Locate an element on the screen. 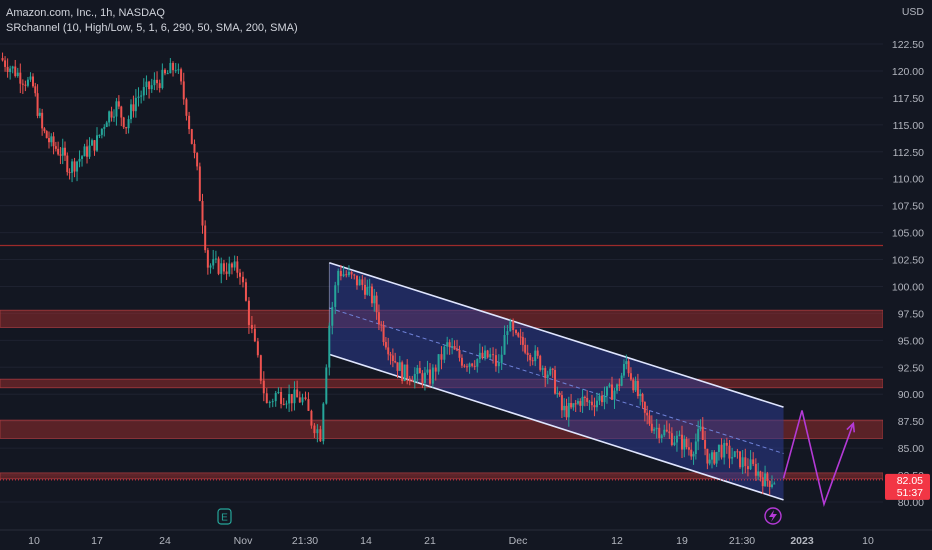 This screenshot has width=932, height=550. earnings-e-icon is located at coordinates (224, 516).